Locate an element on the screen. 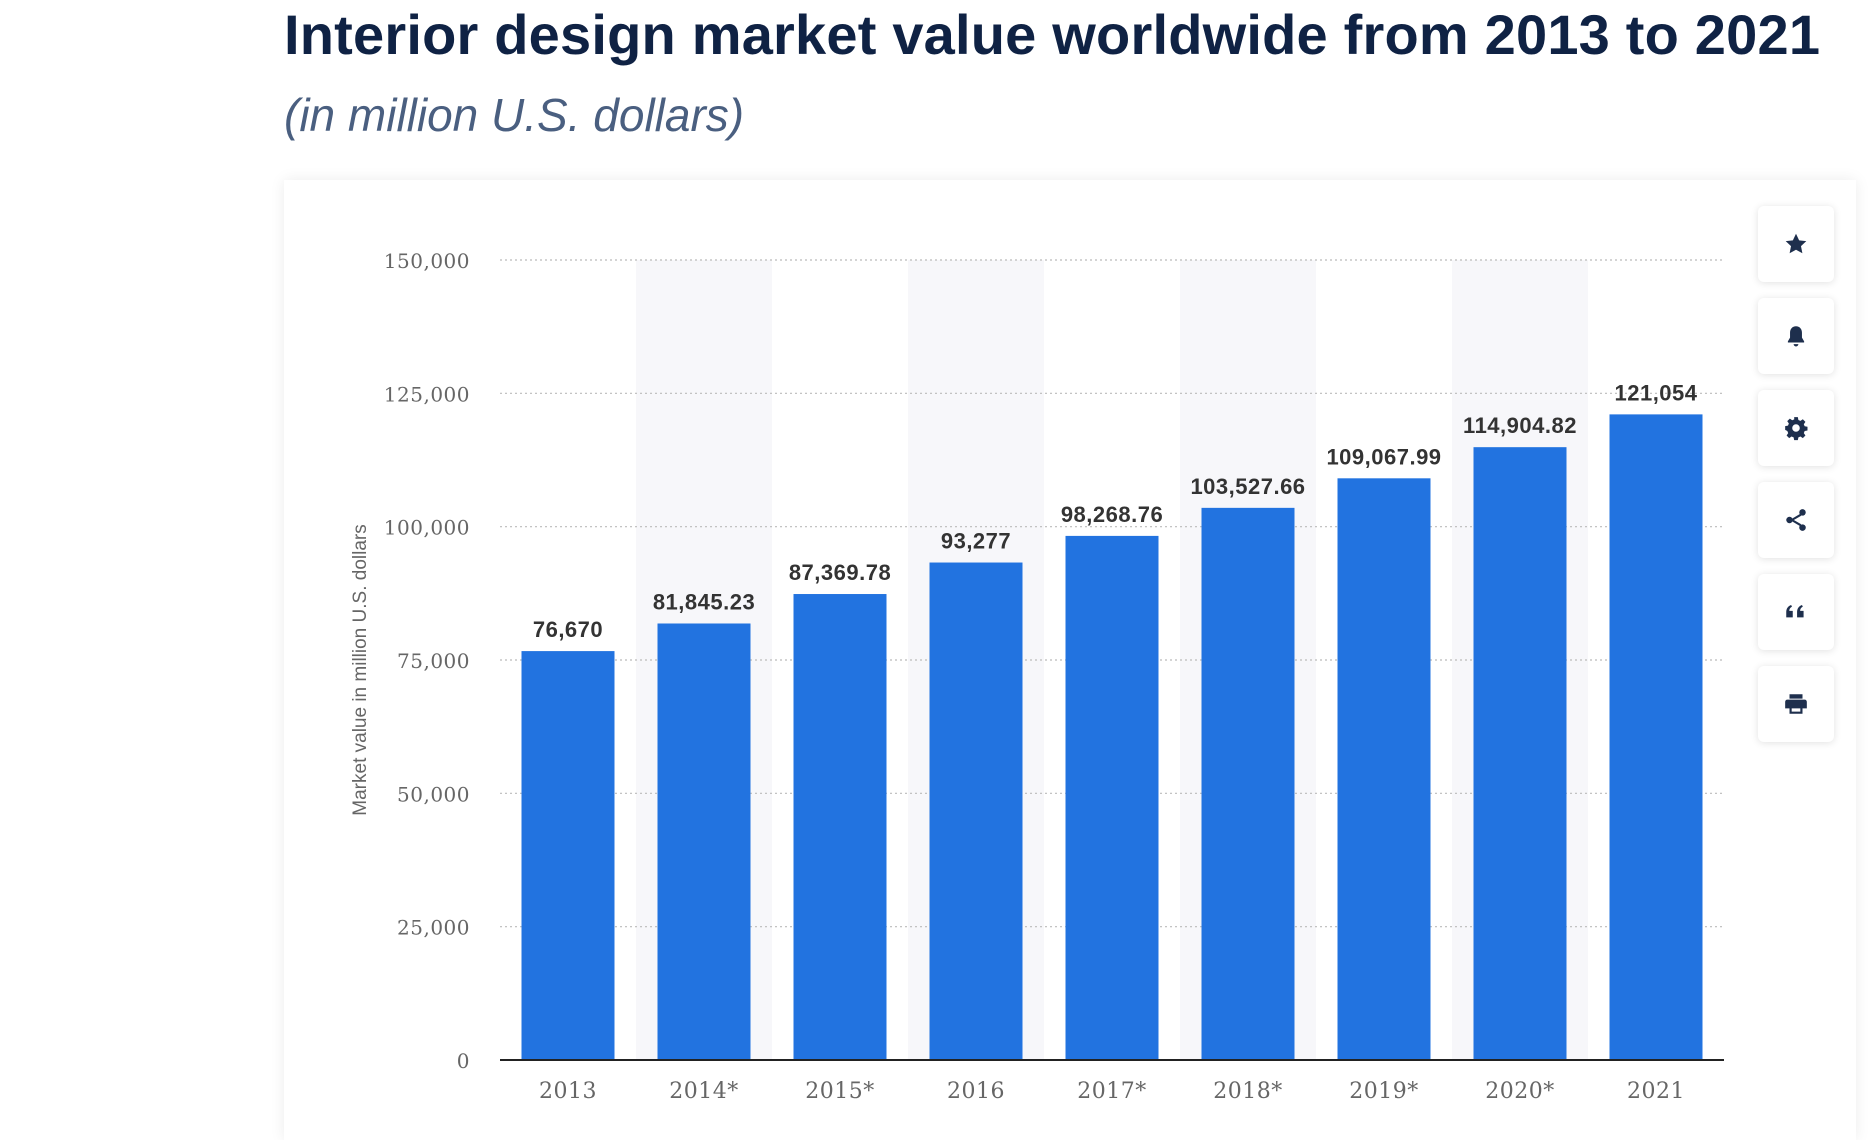 The image size is (1873, 1140). x-tick-label: 2014* is located at coordinates (704, 1091).